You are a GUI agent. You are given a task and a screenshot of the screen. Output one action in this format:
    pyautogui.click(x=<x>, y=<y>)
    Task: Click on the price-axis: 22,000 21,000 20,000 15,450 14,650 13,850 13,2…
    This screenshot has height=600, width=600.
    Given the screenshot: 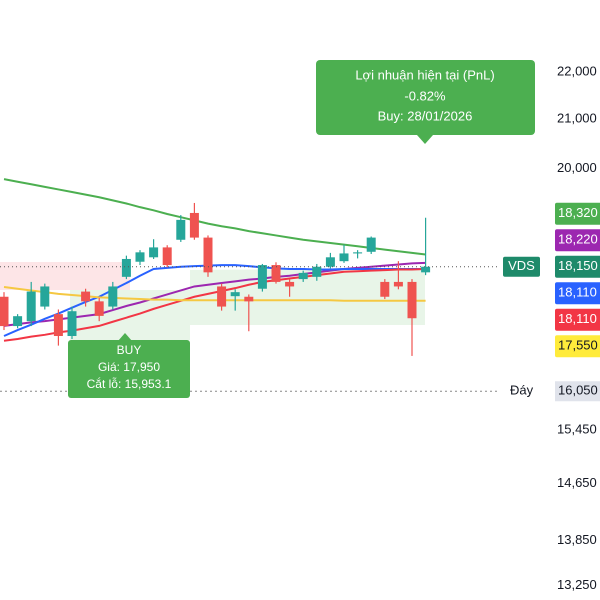 What is the action you would take?
    pyautogui.click(x=551, y=327)
    